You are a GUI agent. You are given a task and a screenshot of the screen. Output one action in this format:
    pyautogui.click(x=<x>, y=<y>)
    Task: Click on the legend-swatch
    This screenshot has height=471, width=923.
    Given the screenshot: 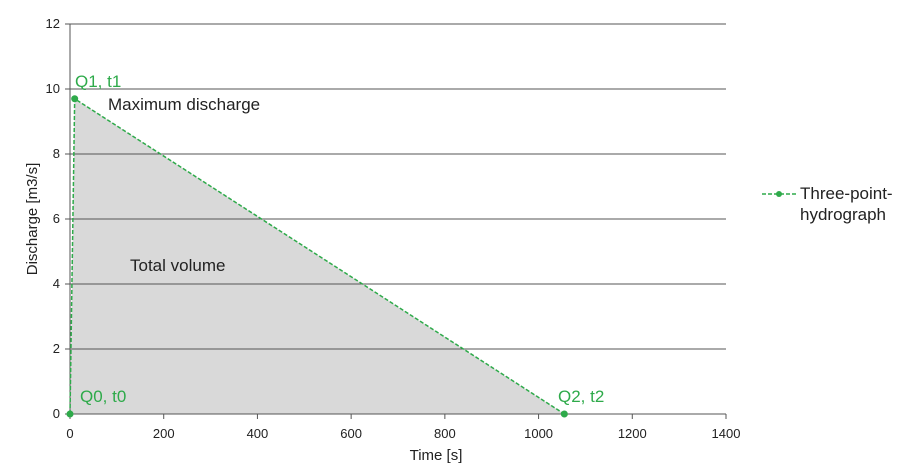 What is the action you would take?
    pyautogui.click(x=779, y=194)
    